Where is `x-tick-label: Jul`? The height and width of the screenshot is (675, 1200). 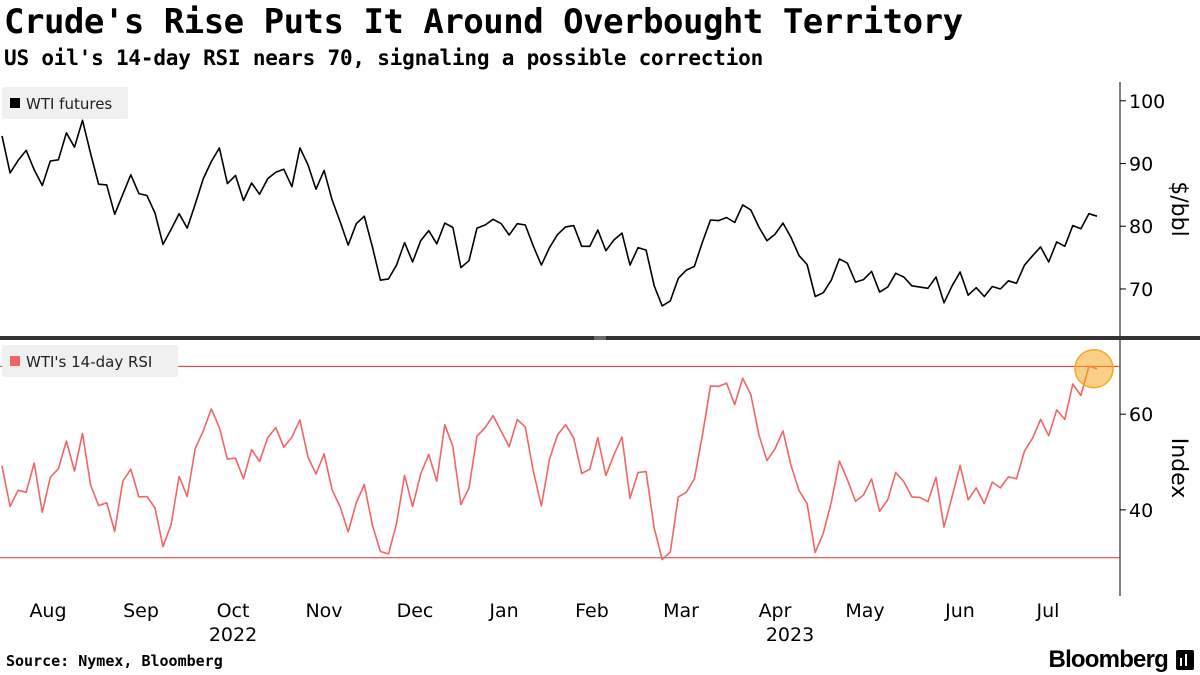
x-tick-label: Jul is located at coordinates (1048, 611).